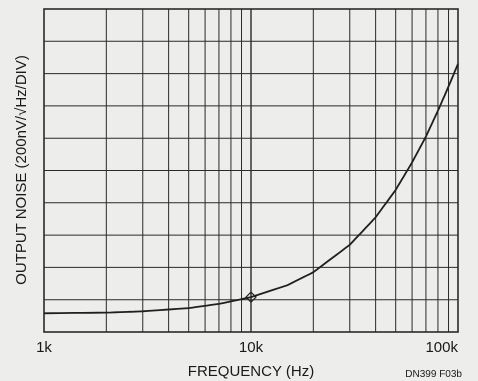 This screenshot has height=381, width=478. What do you see at coordinates (251, 371) in the screenshot?
I see `x-axis-label: FREQUENCY (Hz)` at bounding box center [251, 371].